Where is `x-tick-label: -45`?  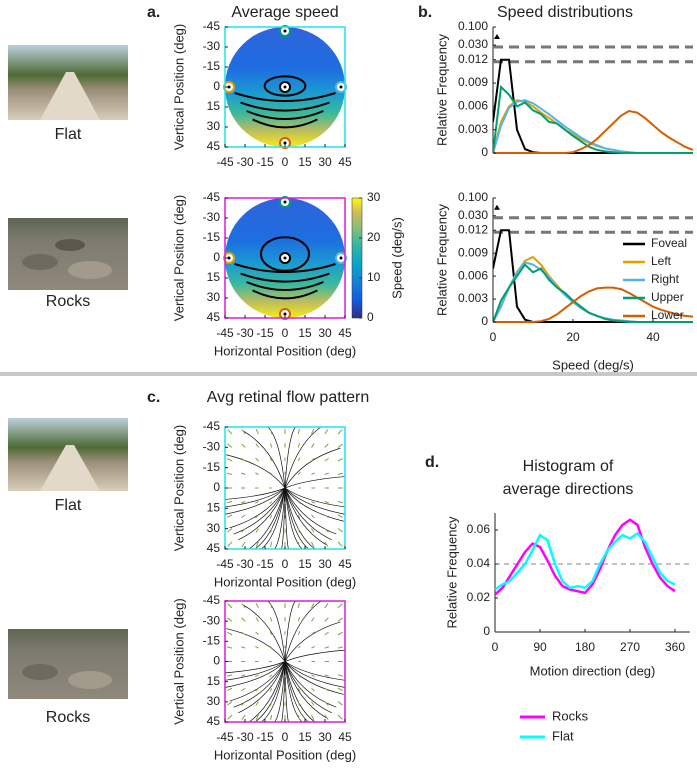 x-tick-label: -45 is located at coordinates (225, 564).